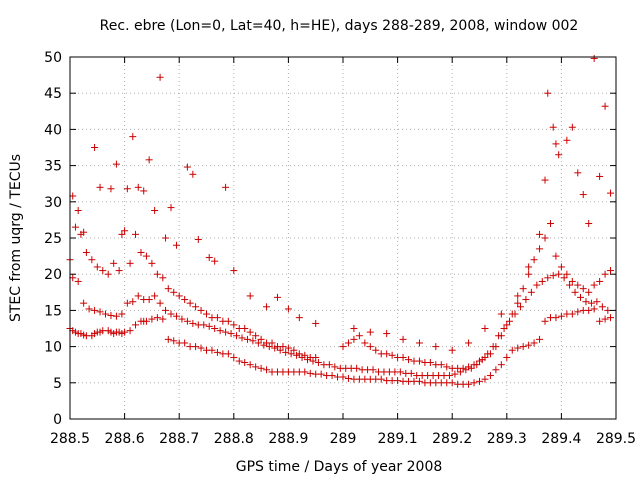 The width and height of the screenshot is (640, 480). What do you see at coordinates (53, 167) in the screenshot?
I see `y-tick-label: 35` at bounding box center [53, 167].